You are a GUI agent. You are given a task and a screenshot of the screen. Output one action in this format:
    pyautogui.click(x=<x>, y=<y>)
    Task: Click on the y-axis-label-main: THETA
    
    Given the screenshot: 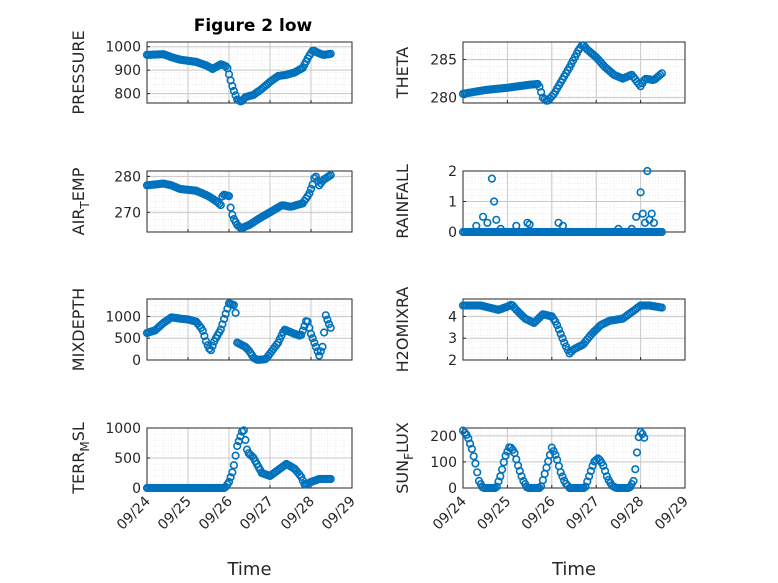 What is the action you would take?
    pyautogui.click(x=402, y=73)
    